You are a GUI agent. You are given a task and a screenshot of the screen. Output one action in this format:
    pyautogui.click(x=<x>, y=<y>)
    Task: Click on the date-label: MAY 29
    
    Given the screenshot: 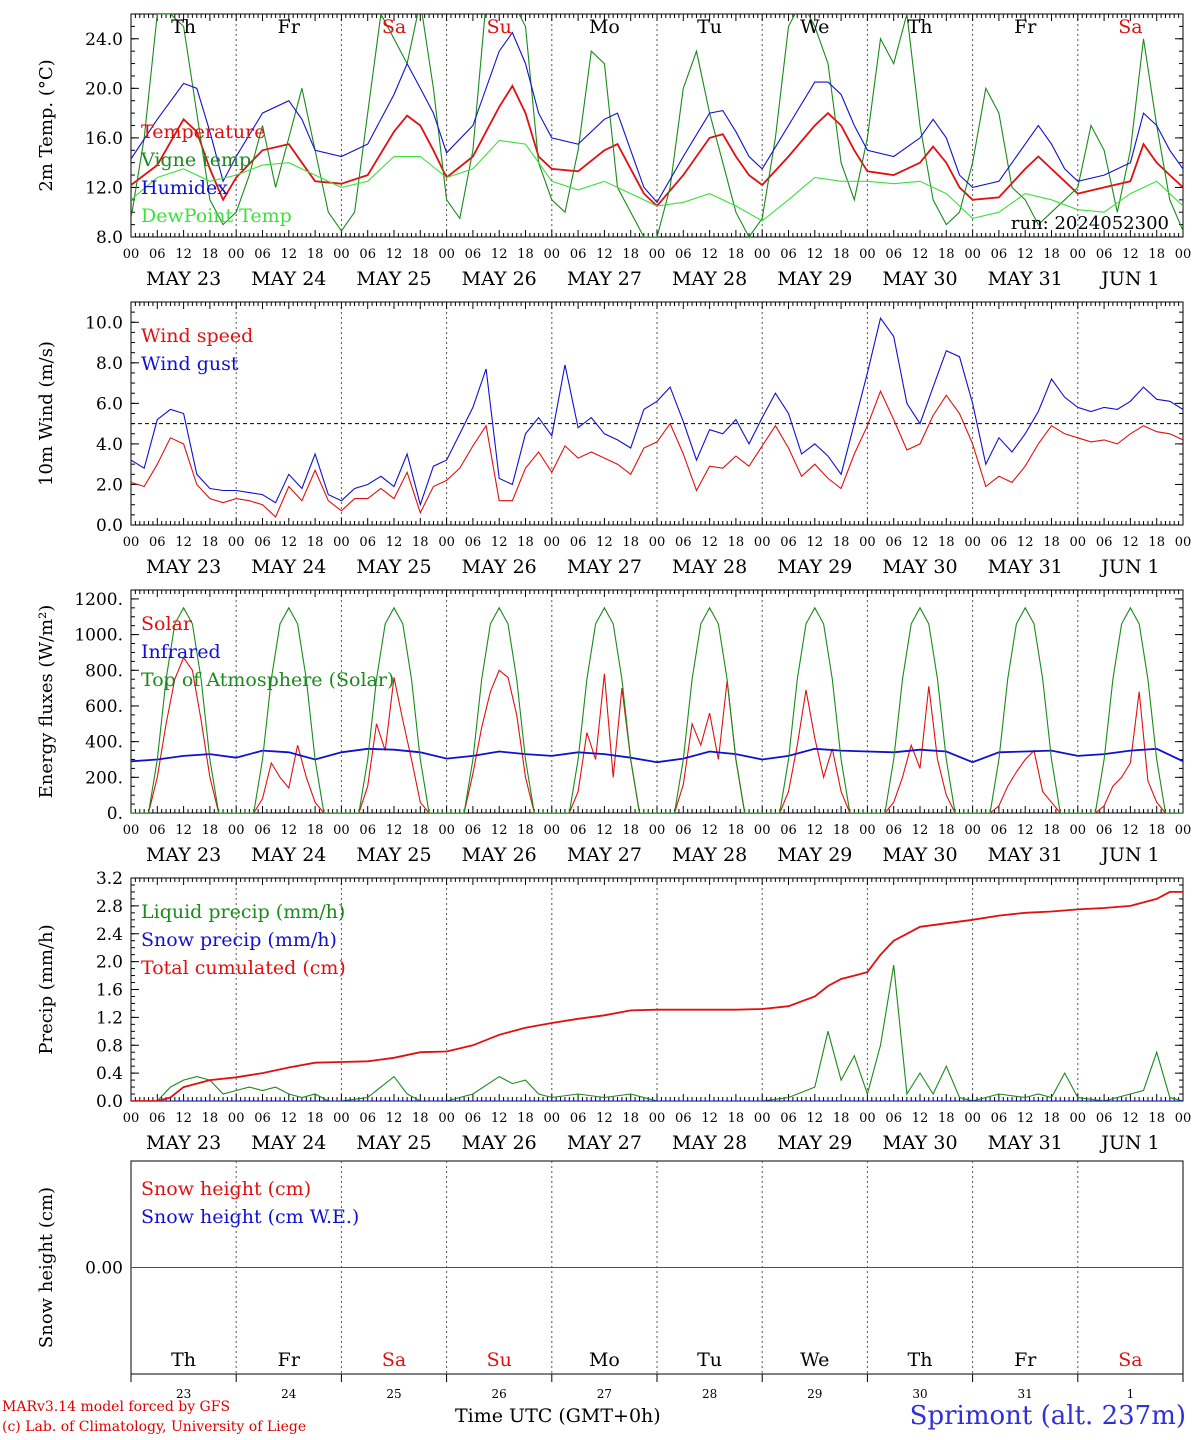 What is the action you would take?
    pyautogui.click(x=814, y=1143)
    